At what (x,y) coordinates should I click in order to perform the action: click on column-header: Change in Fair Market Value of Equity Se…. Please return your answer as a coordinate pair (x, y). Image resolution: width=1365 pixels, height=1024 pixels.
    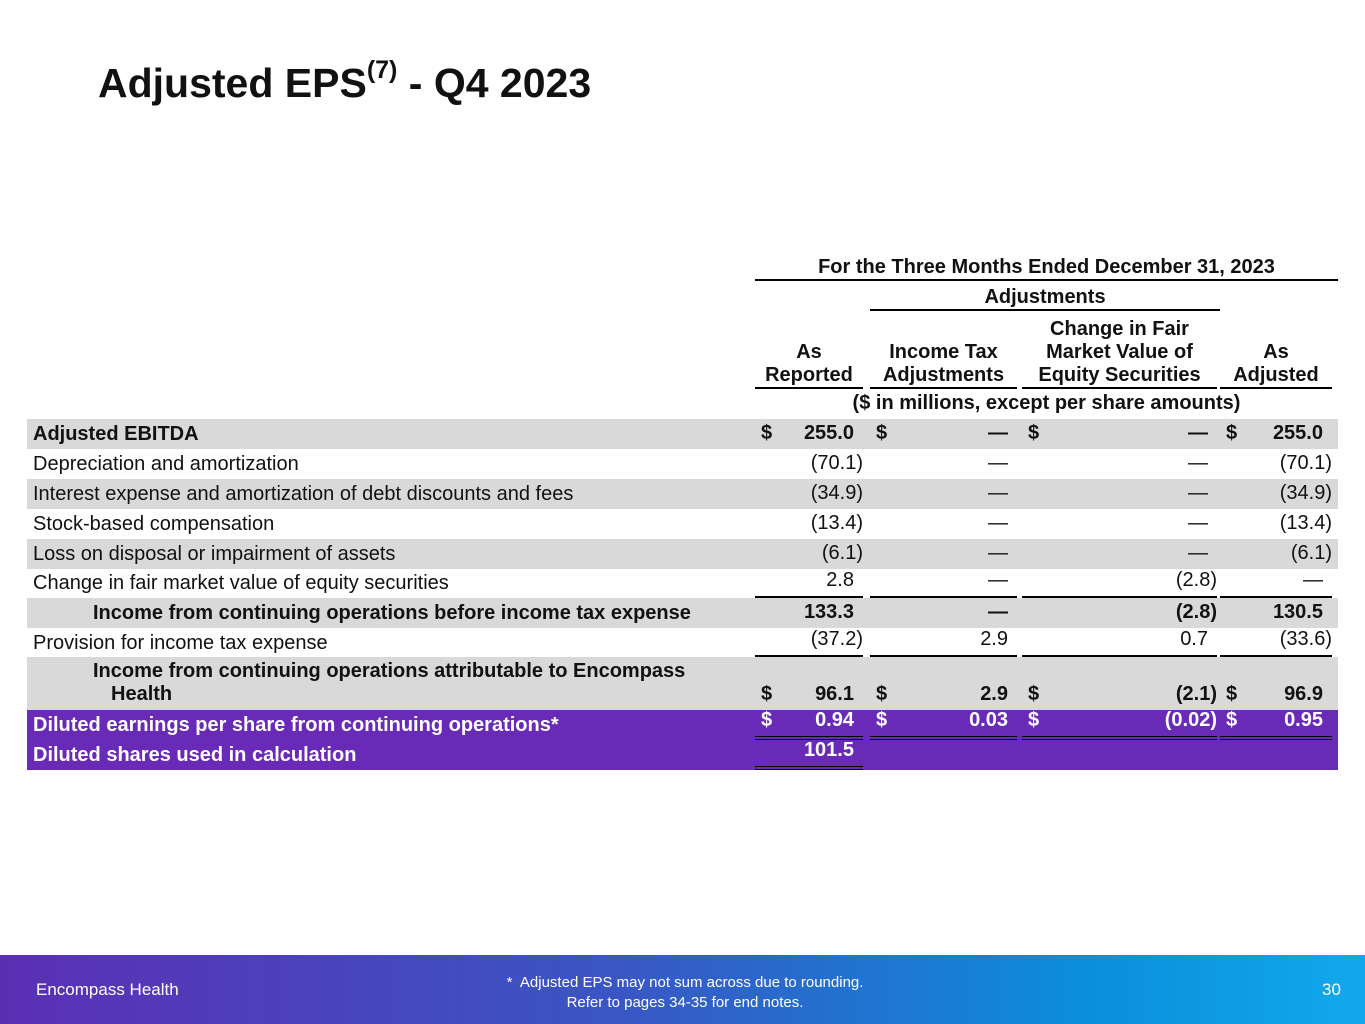
    Looking at the image, I should click on (1119, 344).